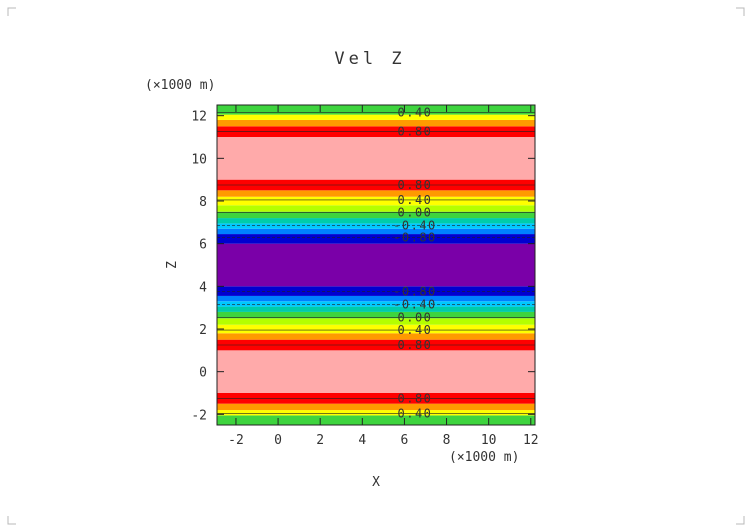 The width and height of the screenshot is (752, 532). I want to click on contour-label-7: -0.80, so click(415, 292).